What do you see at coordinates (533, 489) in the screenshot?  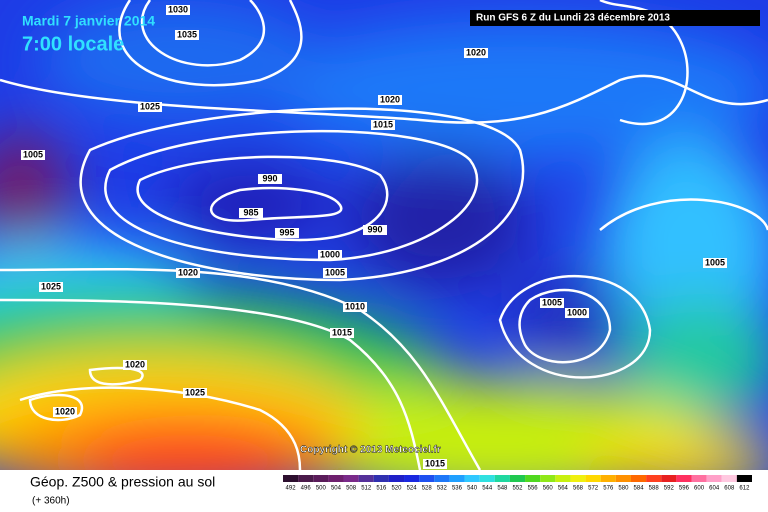 I see `scale-label: 556` at bounding box center [533, 489].